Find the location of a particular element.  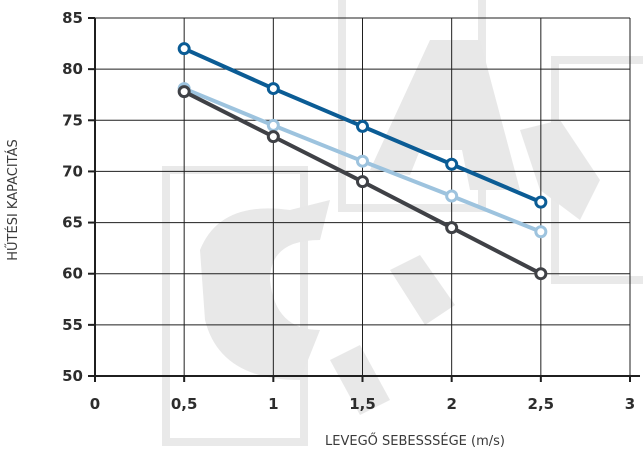

y-tick-label: 50 is located at coordinates (72, 376).